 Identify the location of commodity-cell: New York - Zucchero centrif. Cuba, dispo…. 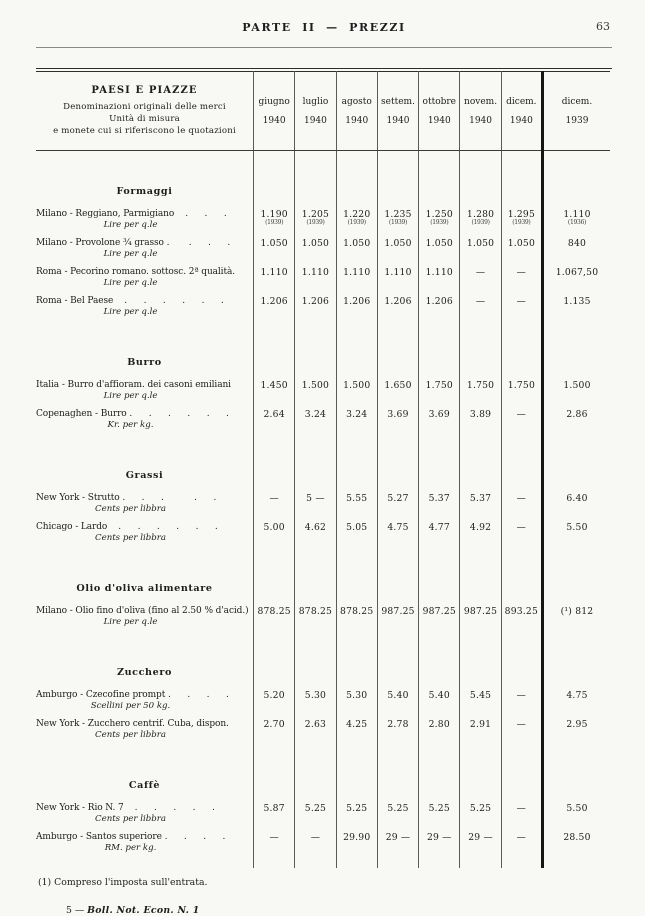
(145, 730).